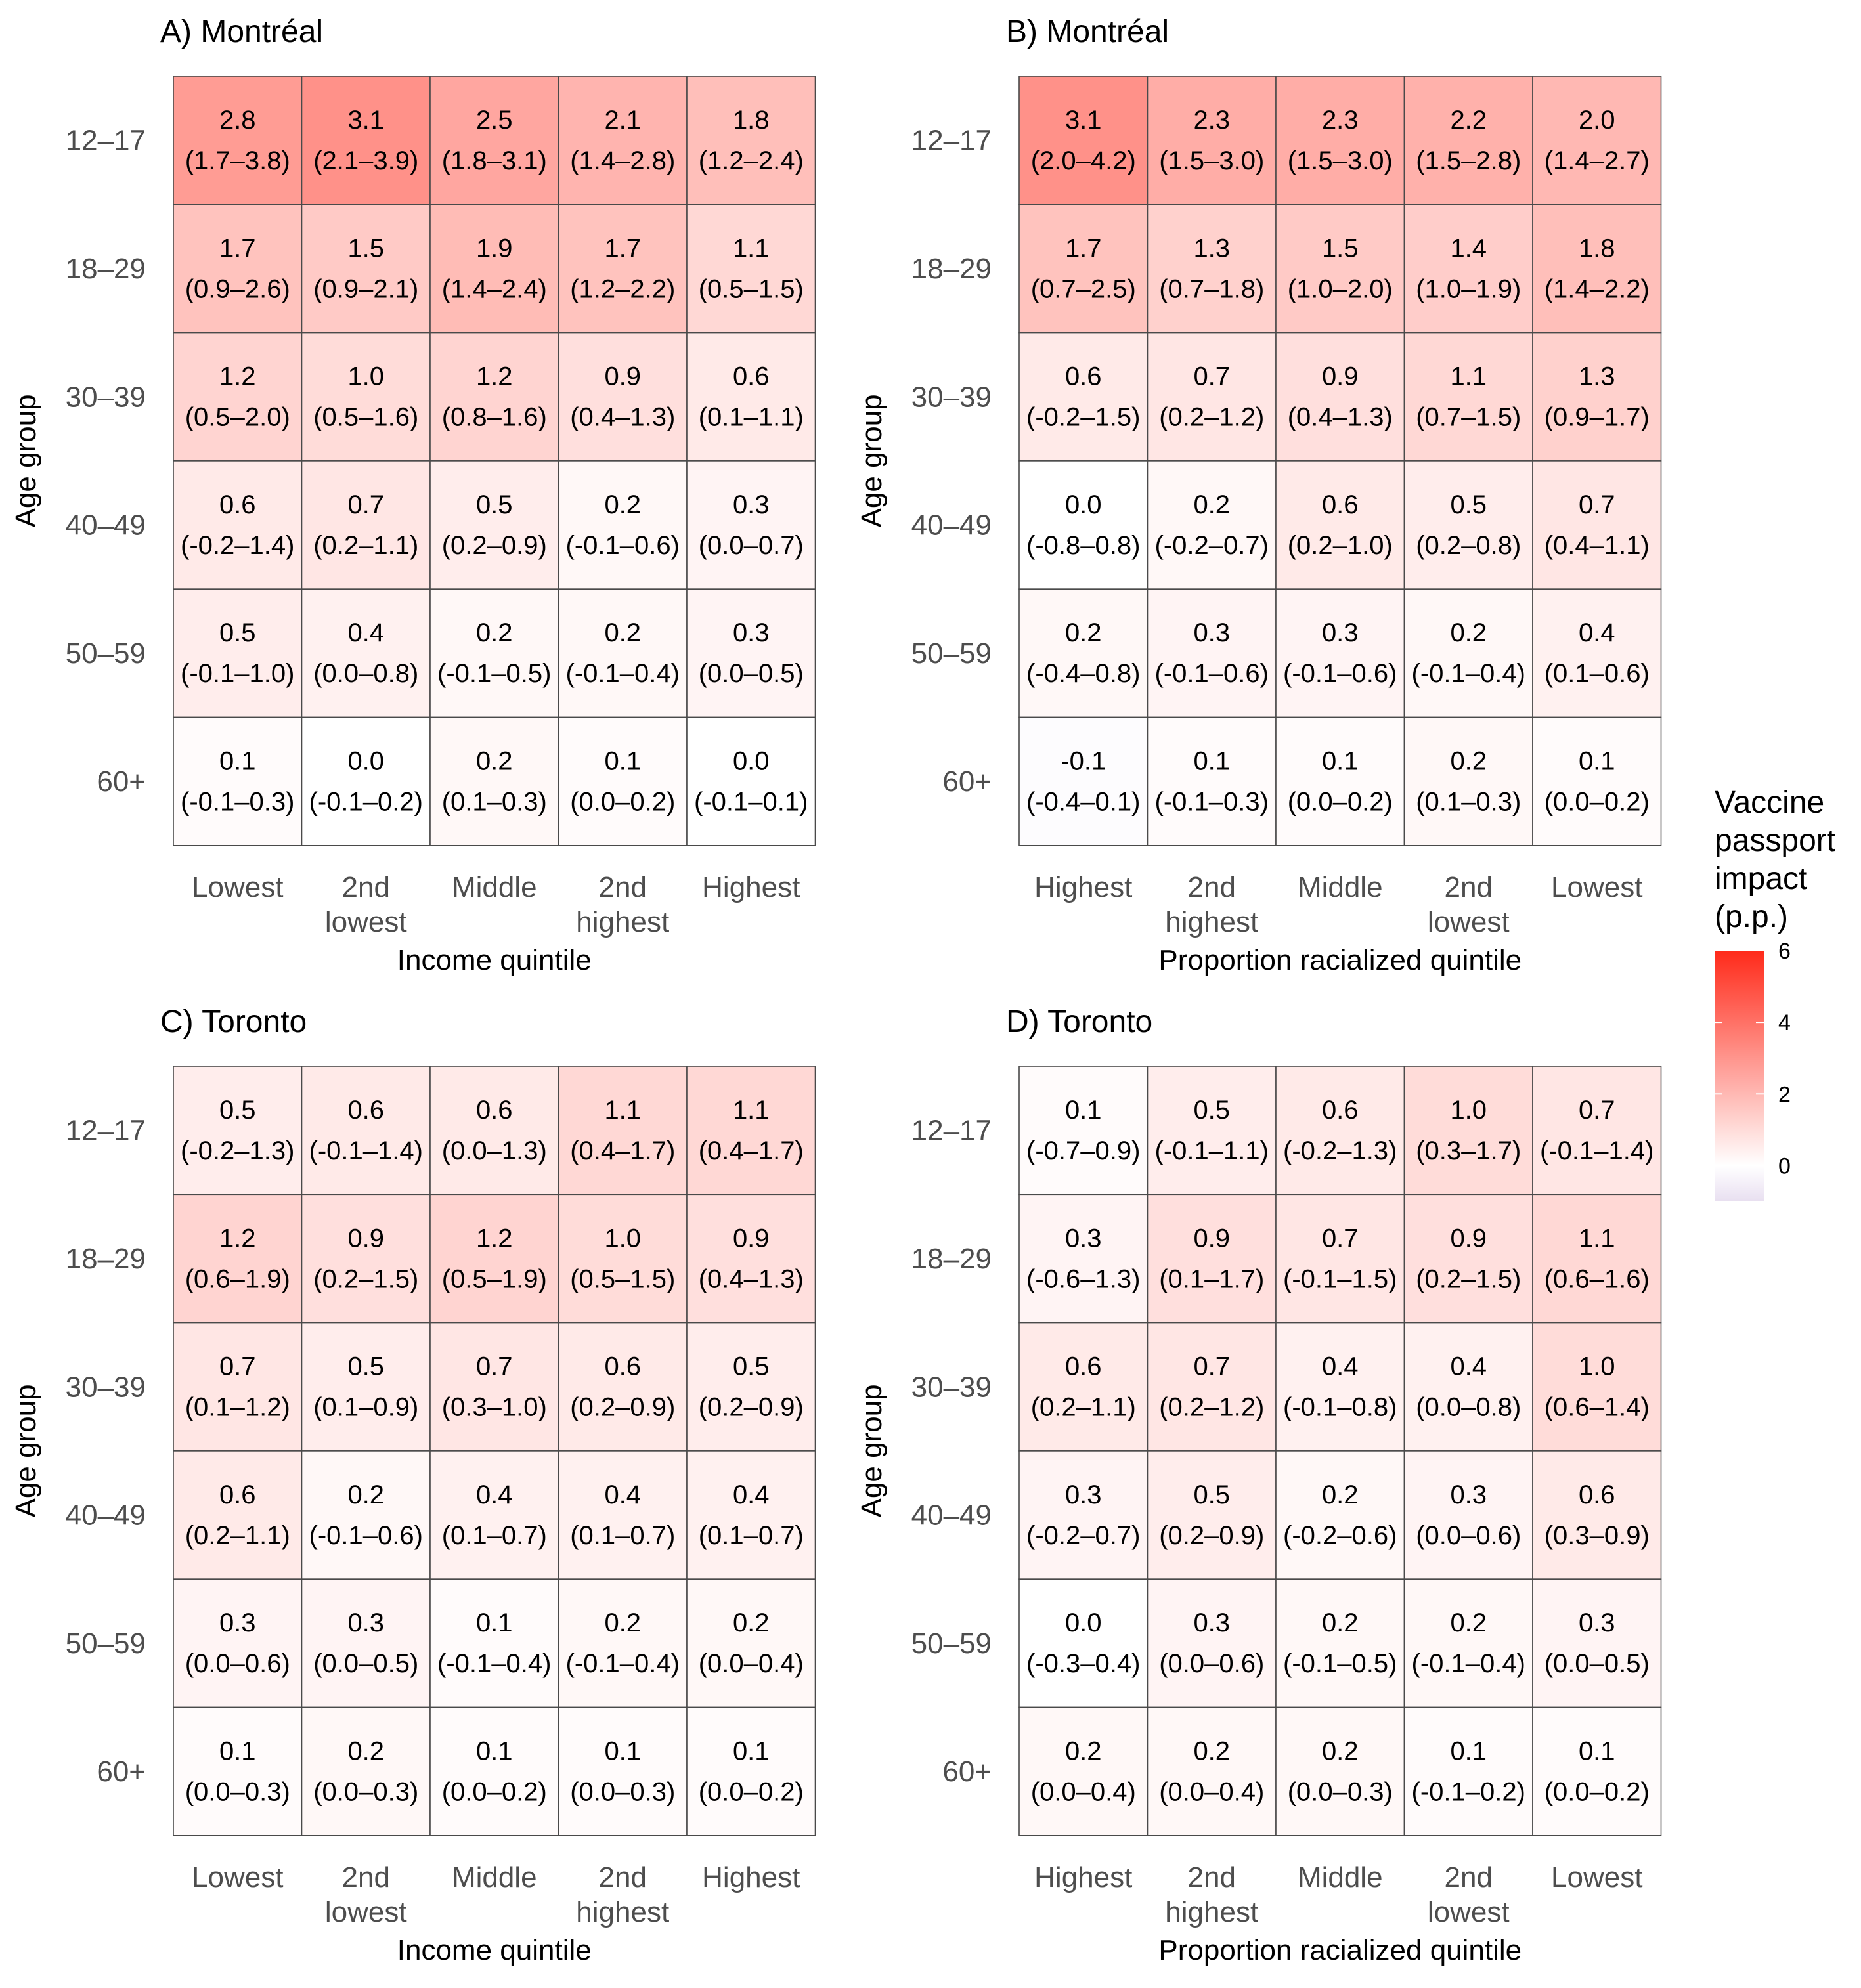 The width and height of the screenshot is (1861, 1988). Describe the element at coordinates (751, 1793) in the screenshot. I see `cell-ci-label: (0.0–0.2)` at that location.